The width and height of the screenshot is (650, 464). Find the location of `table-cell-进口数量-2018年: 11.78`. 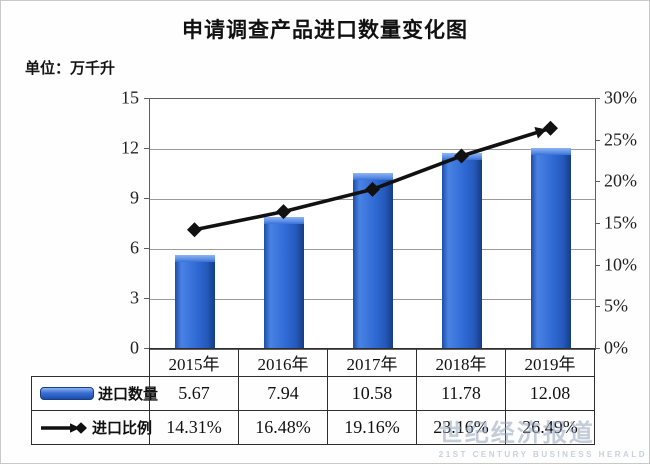

table-cell-进口数量-2018年: 11.78 is located at coordinates (461, 393).